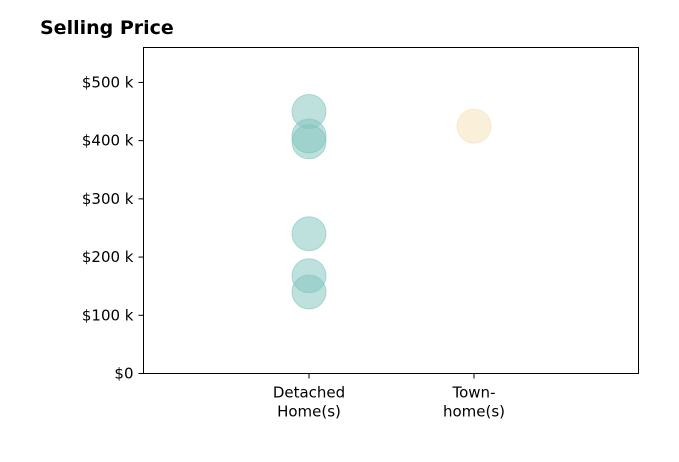  Describe the element at coordinates (389, 397) in the screenshot. I see `x-axis: Detached Home(s) Town-home(s)` at that location.